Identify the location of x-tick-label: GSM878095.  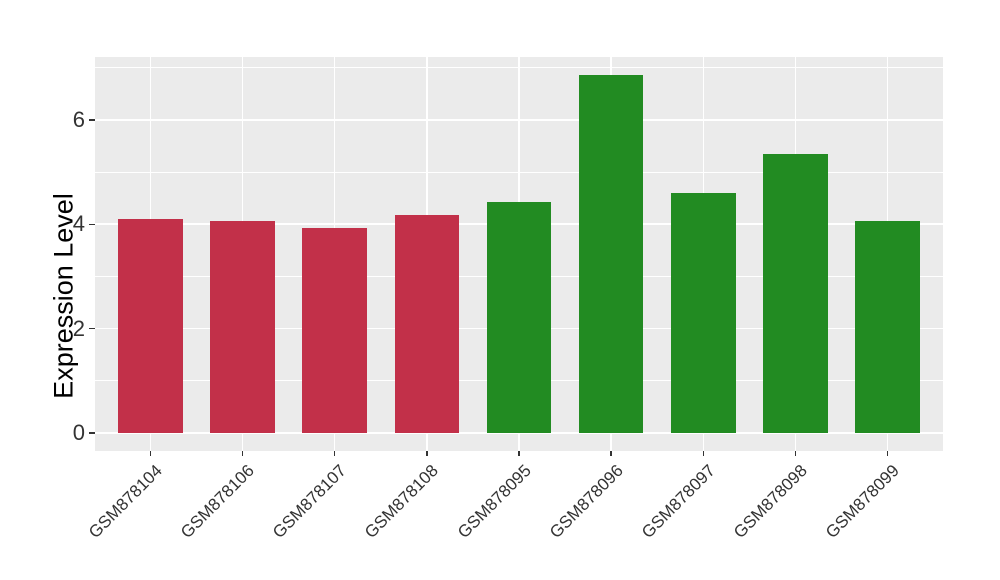
(494, 501).